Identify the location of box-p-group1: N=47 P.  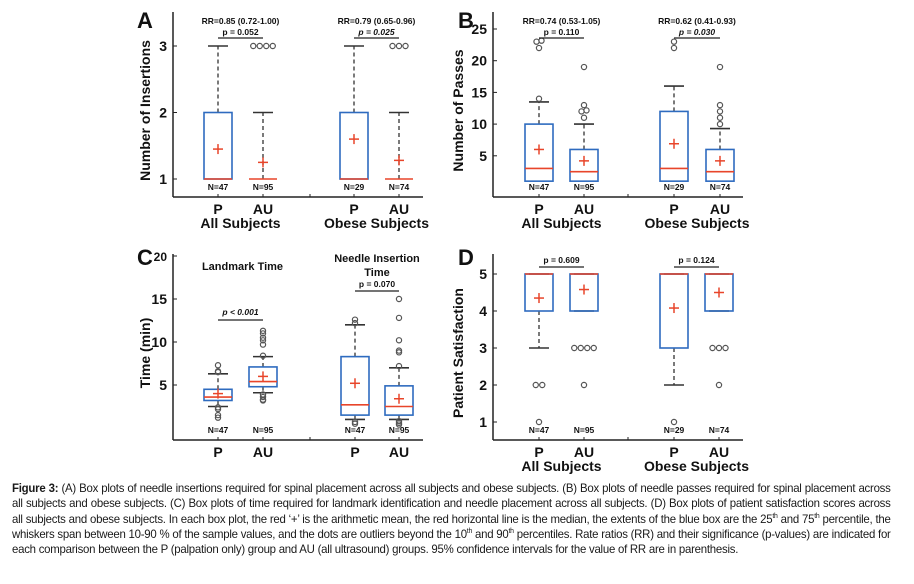
(218, 131).